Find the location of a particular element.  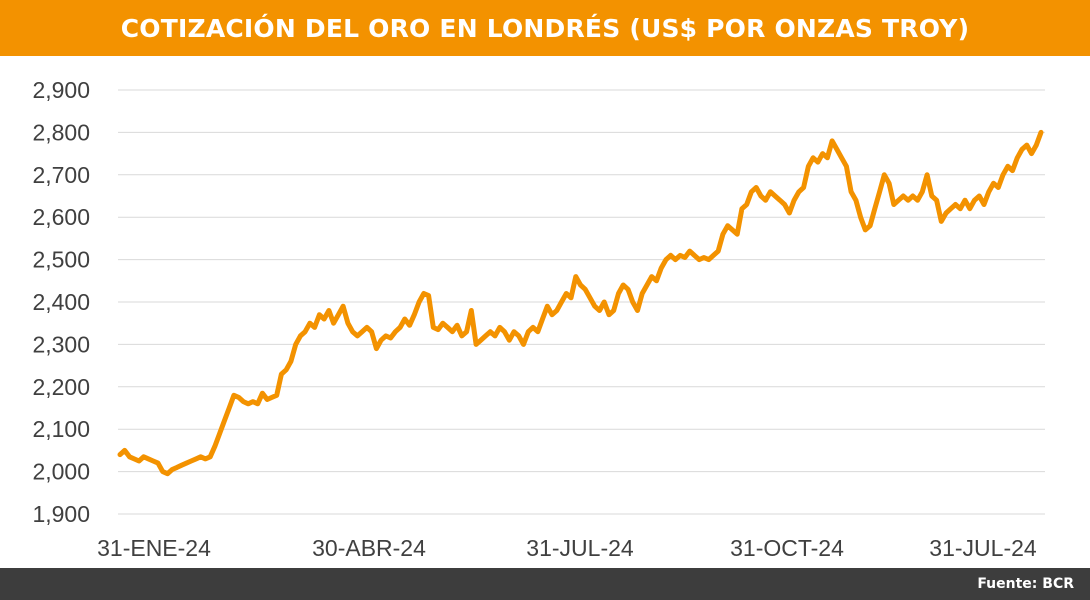

y-tick-label: 2,400 is located at coordinates (61, 302).